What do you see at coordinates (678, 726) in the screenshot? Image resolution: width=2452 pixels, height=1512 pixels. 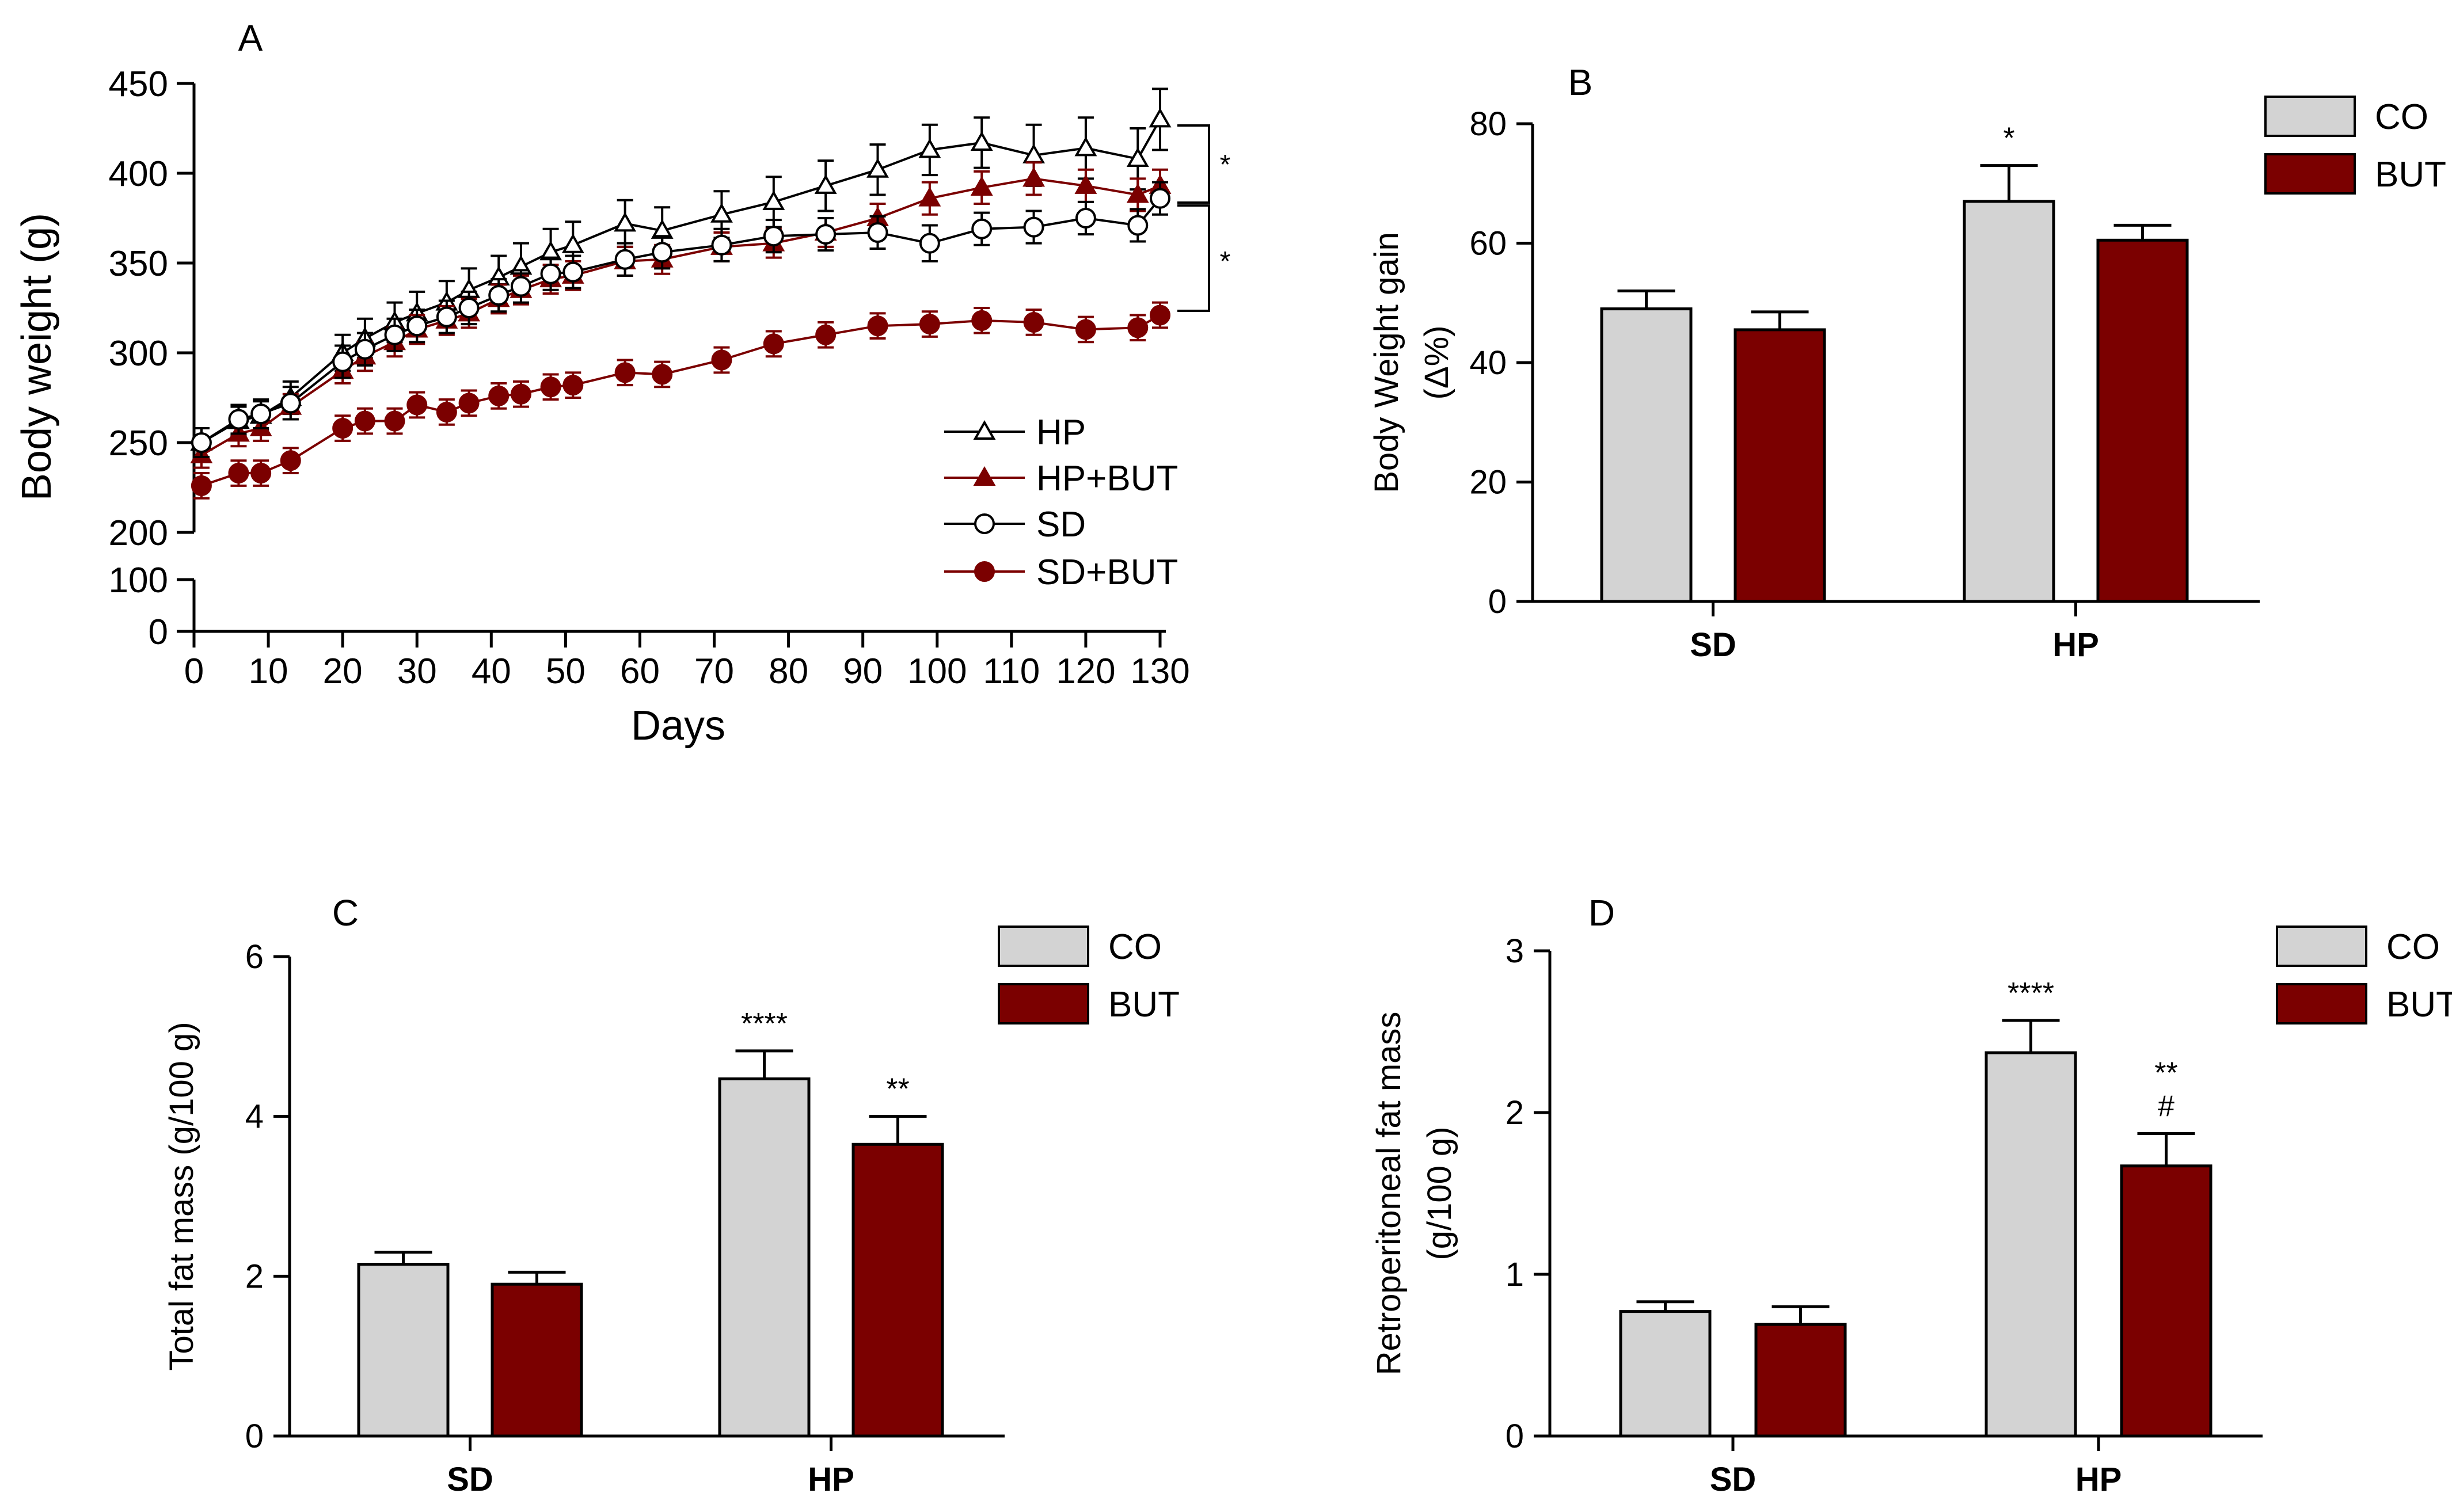 I see `panel-a-x-axis-label: Days` at bounding box center [678, 726].